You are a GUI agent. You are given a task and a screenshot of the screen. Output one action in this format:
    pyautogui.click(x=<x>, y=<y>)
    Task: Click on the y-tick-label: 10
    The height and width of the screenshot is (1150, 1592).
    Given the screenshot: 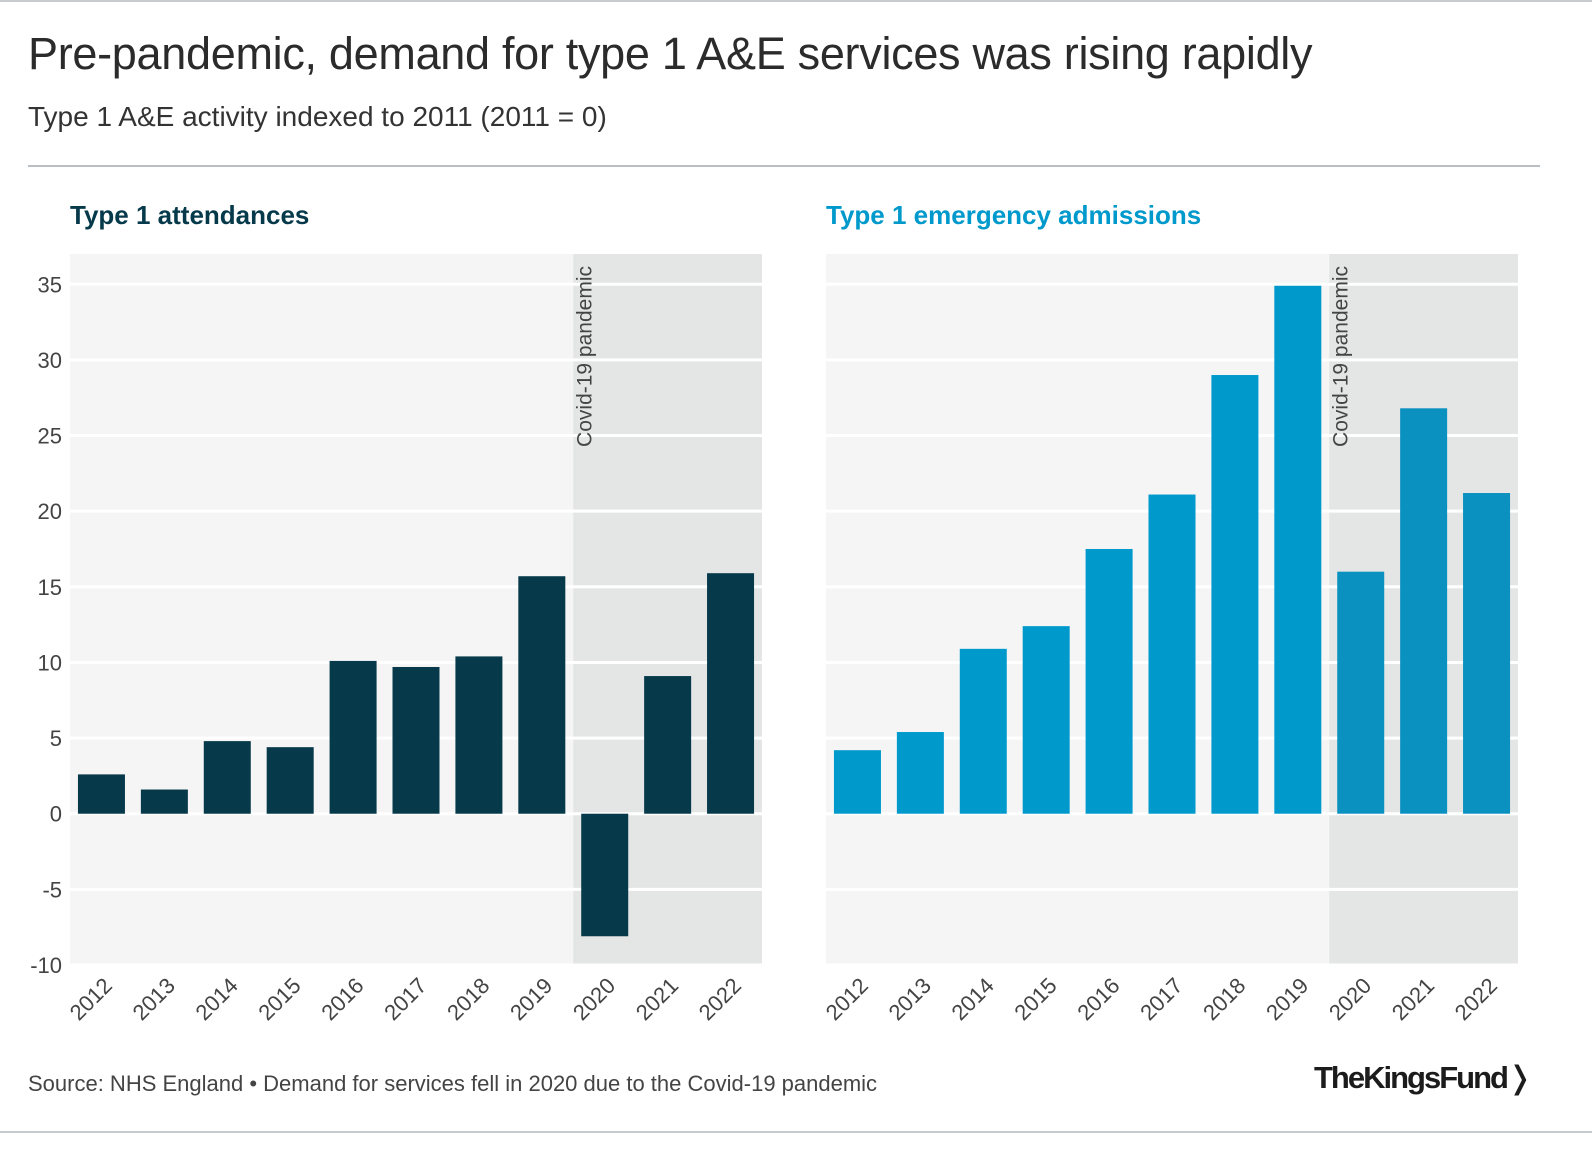 What is the action you would take?
    pyautogui.click(x=50, y=662)
    